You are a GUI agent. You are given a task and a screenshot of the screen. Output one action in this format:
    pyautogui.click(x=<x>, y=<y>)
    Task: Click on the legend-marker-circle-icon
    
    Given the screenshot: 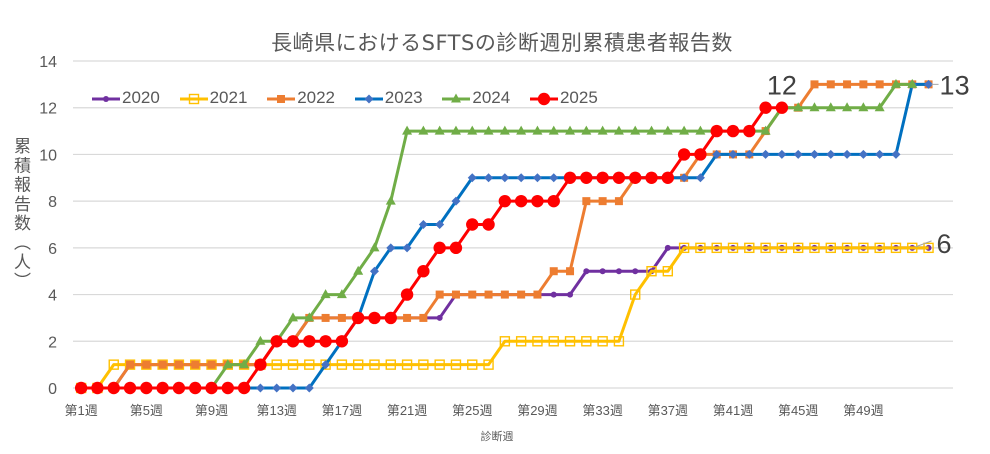 What is the action you would take?
    pyautogui.click(x=543, y=98)
    